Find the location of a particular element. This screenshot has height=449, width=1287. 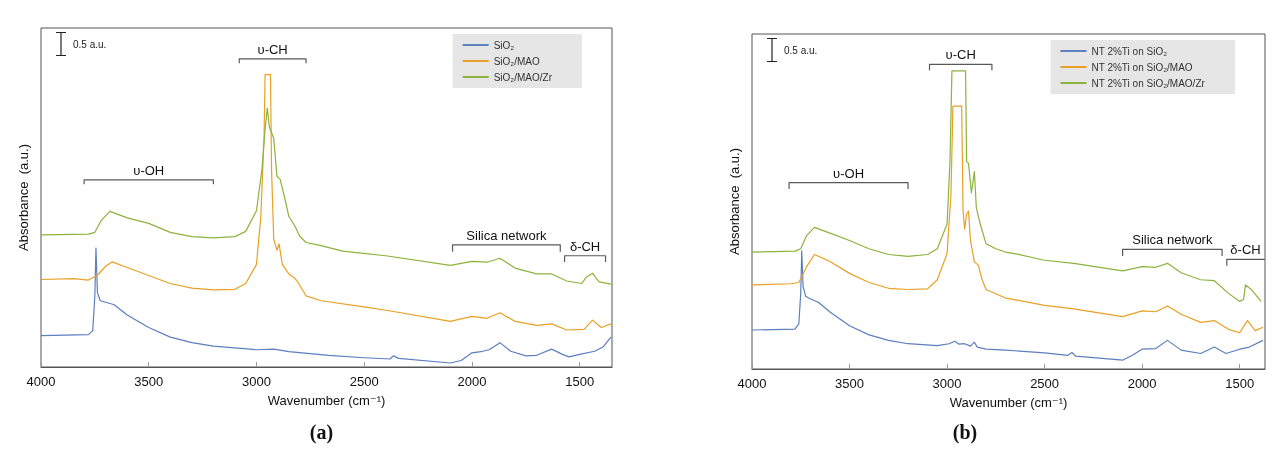

legend-label: NT 2%Ti on SiO₂ is located at coordinates (1129, 51).